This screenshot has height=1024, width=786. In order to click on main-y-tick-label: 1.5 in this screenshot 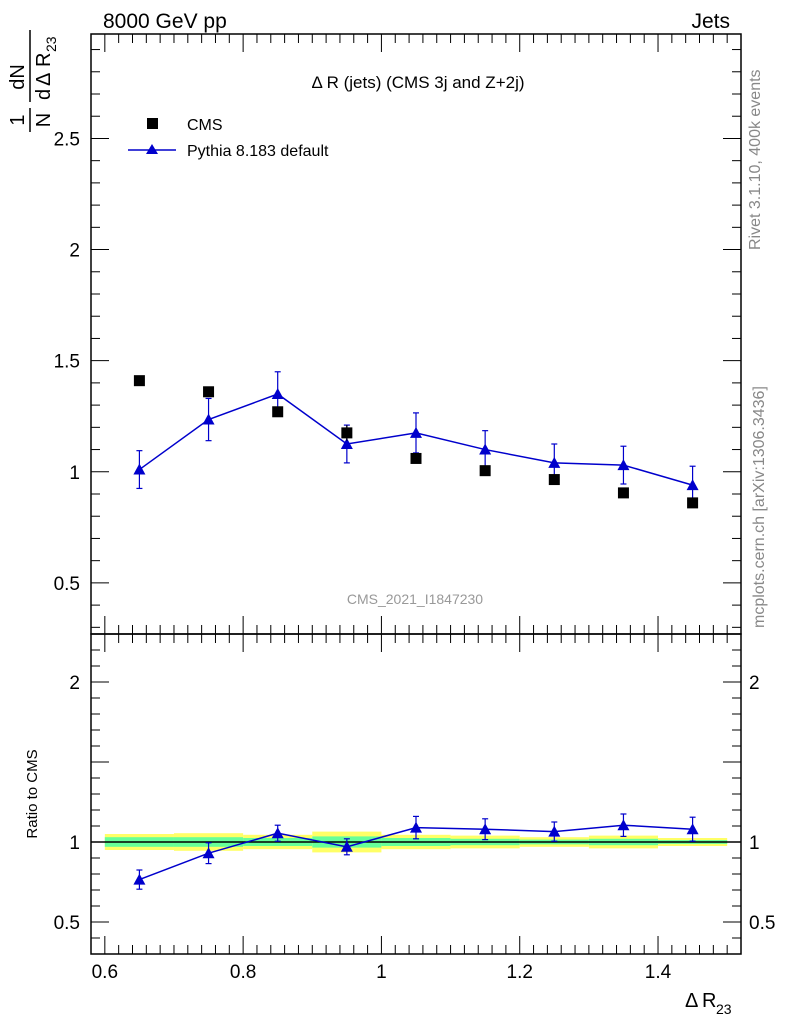, I will do `click(67, 362)`.